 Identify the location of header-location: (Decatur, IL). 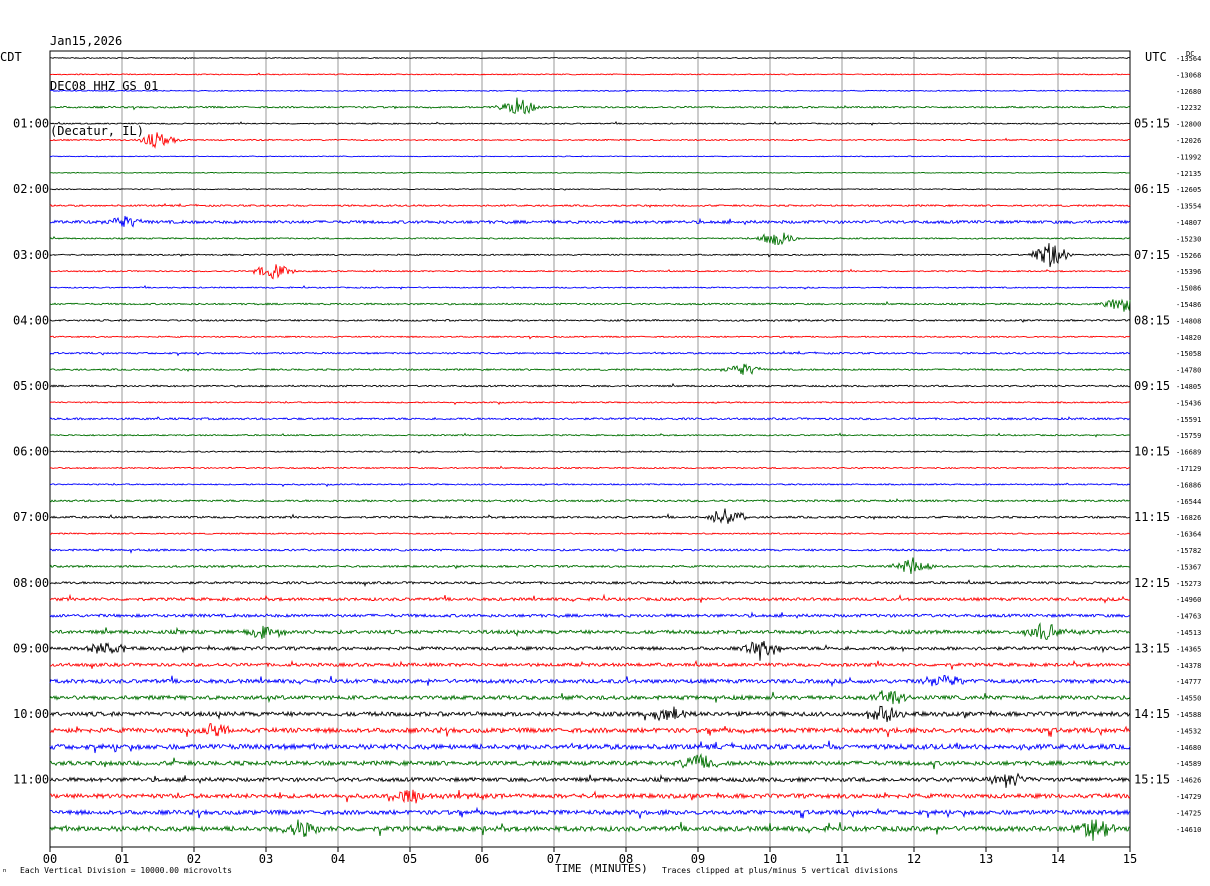
(97, 131).